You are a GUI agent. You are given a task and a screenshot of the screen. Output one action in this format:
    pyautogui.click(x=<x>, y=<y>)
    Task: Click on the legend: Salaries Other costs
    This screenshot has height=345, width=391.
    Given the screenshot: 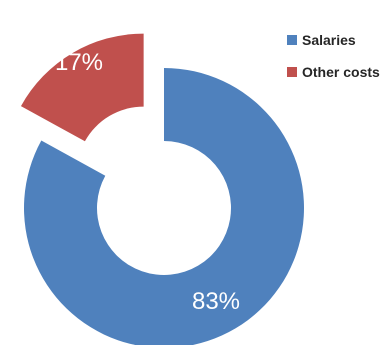 What is the action you would take?
    pyautogui.click(x=339, y=64)
    